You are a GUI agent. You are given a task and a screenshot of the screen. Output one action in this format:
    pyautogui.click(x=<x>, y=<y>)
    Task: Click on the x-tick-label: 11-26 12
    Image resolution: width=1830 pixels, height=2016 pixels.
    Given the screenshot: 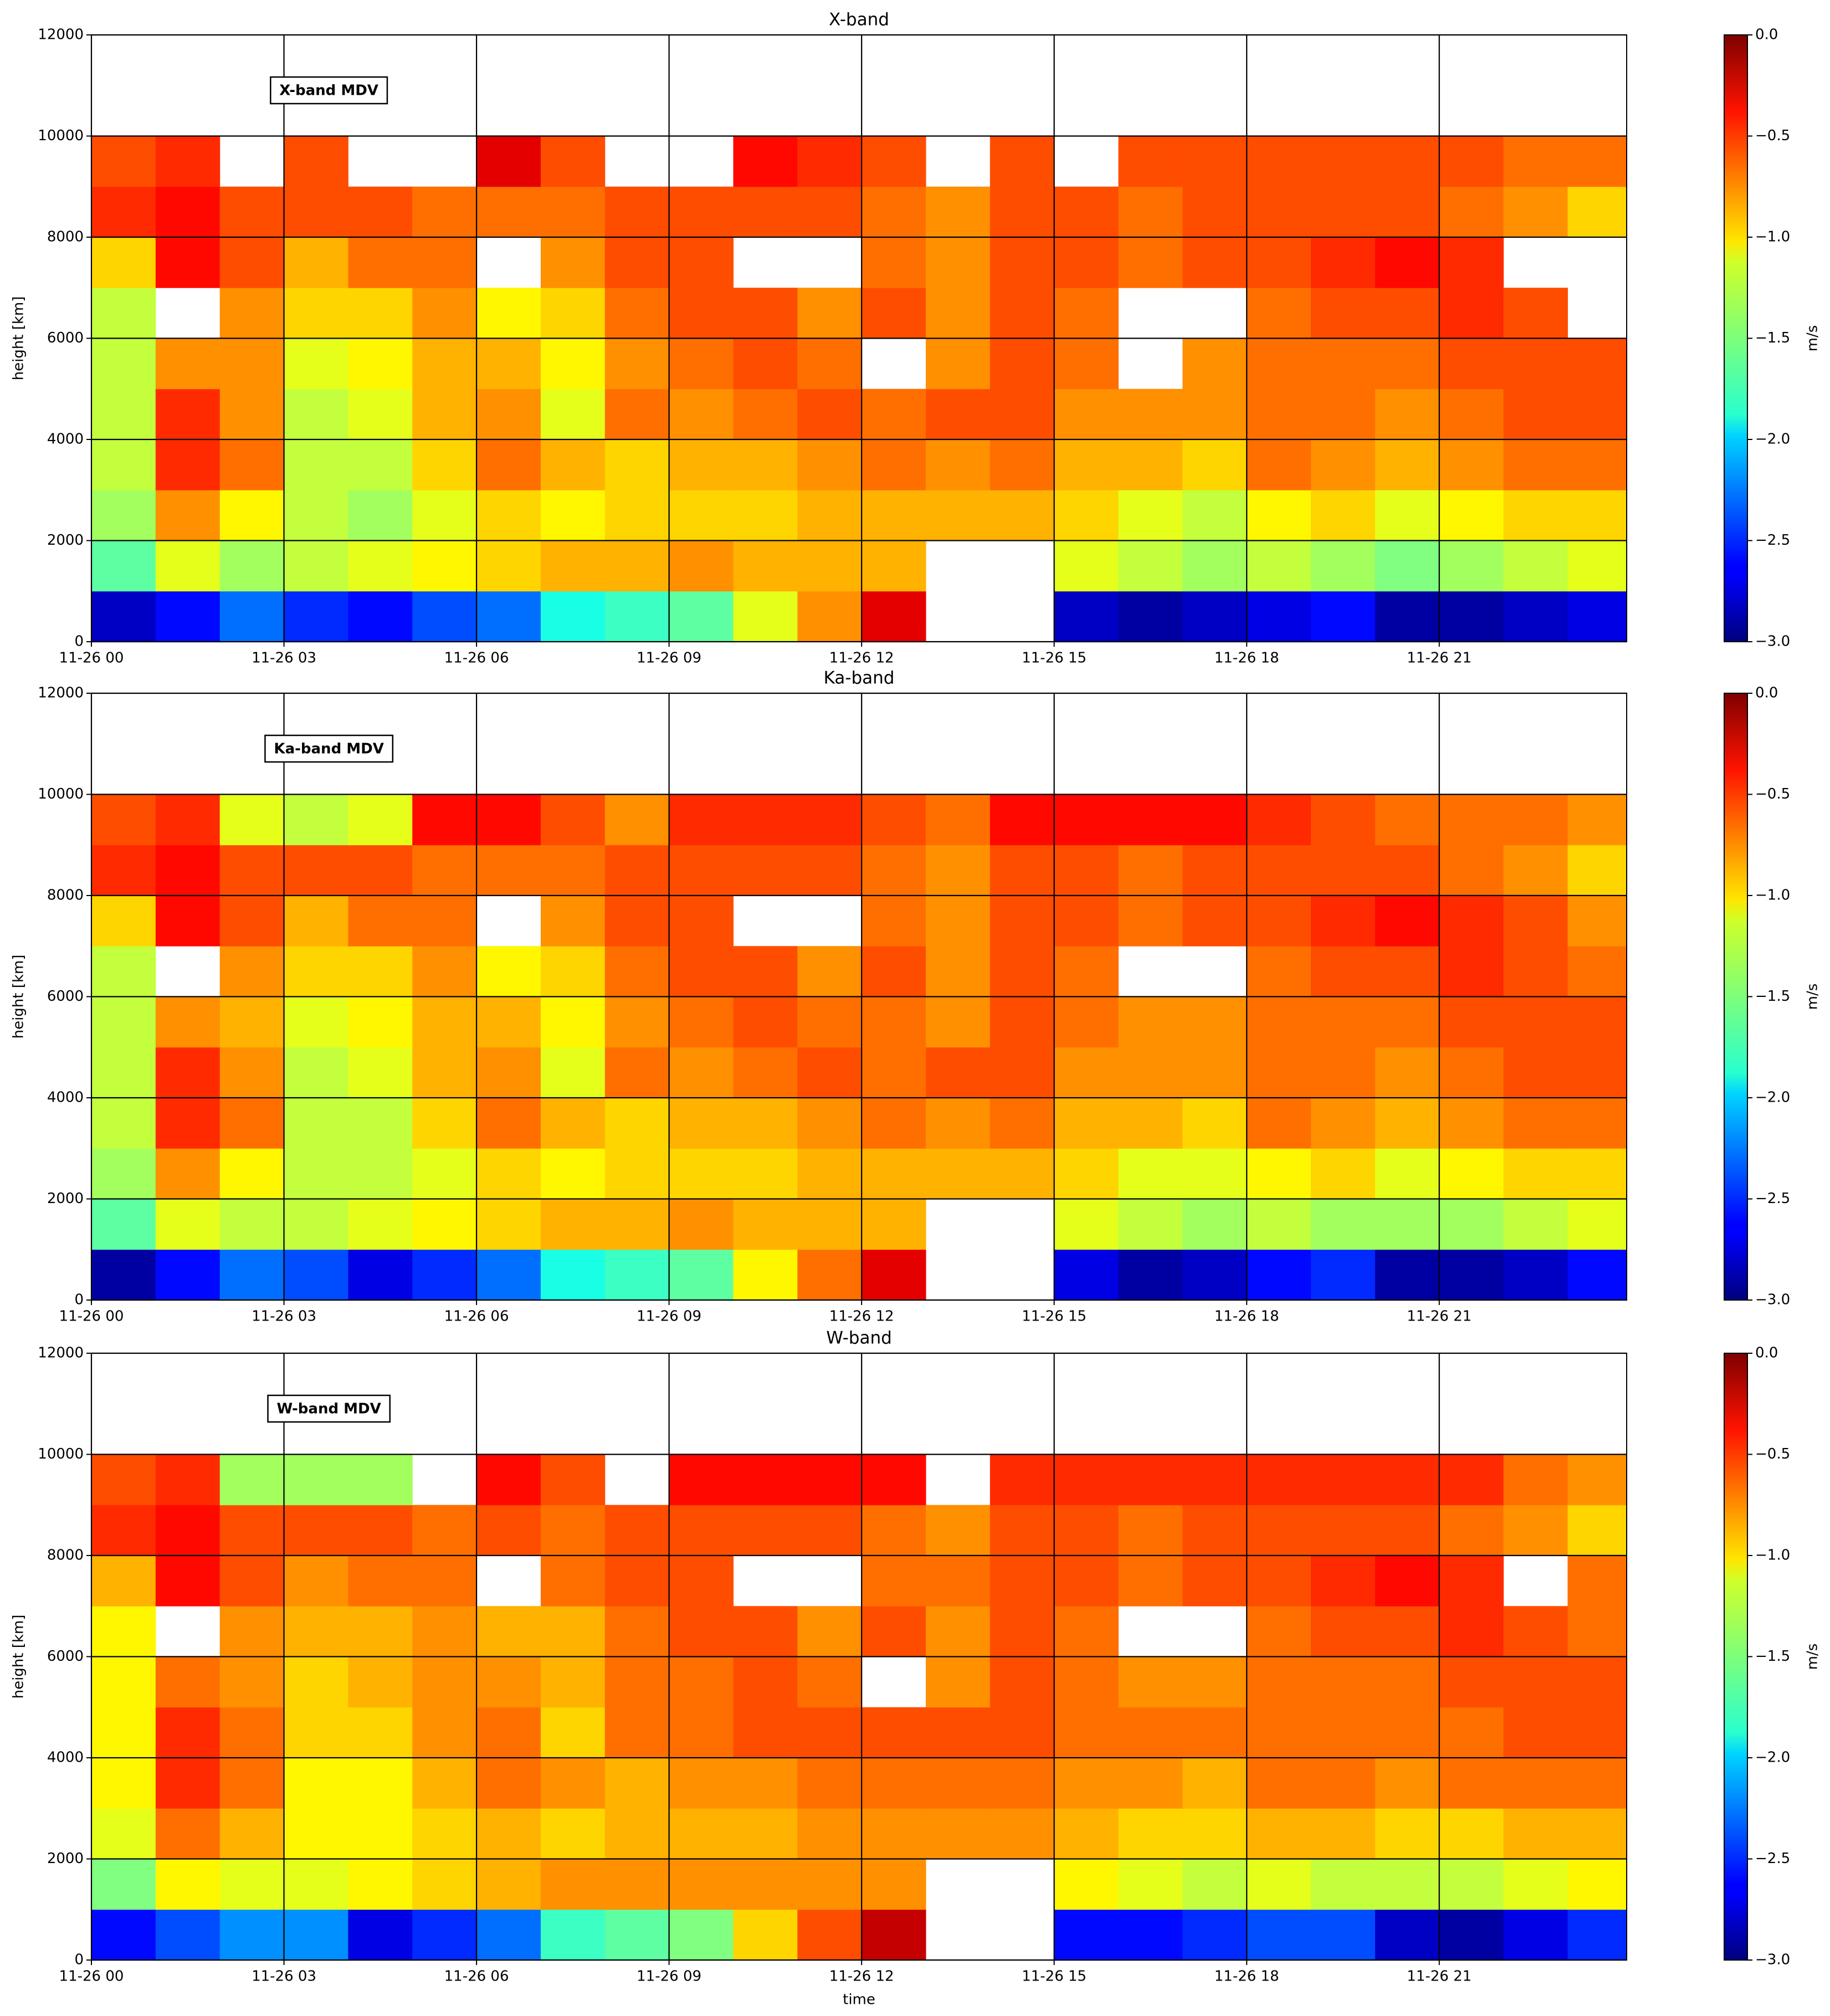 What is the action you would take?
    pyautogui.click(x=861, y=1976)
    